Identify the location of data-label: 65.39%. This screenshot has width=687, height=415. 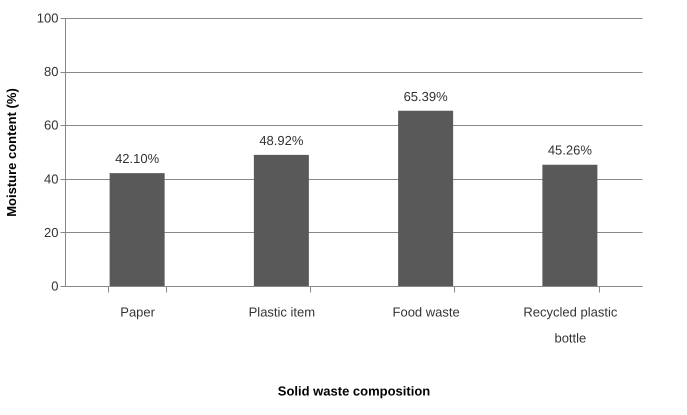
(426, 96).